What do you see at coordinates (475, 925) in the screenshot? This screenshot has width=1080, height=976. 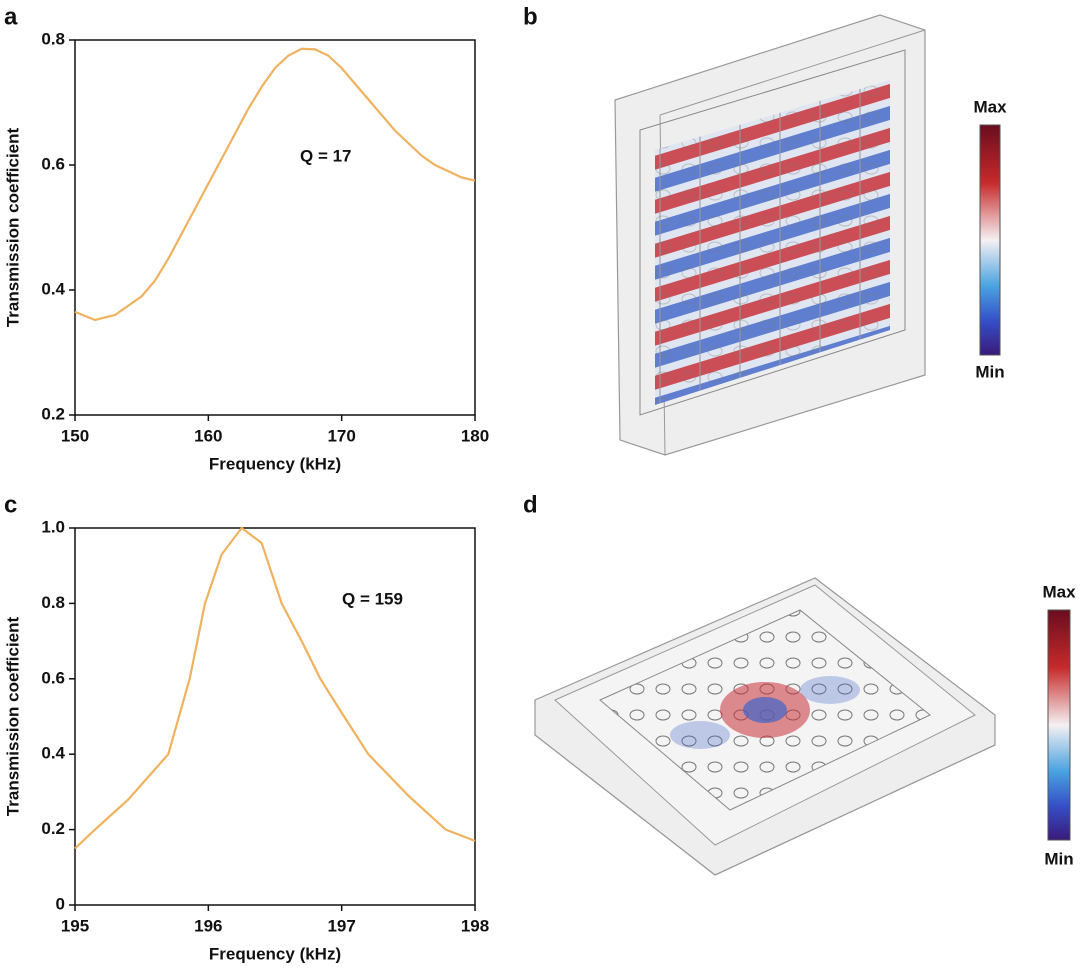 I see `x-tick-label: 198` at bounding box center [475, 925].